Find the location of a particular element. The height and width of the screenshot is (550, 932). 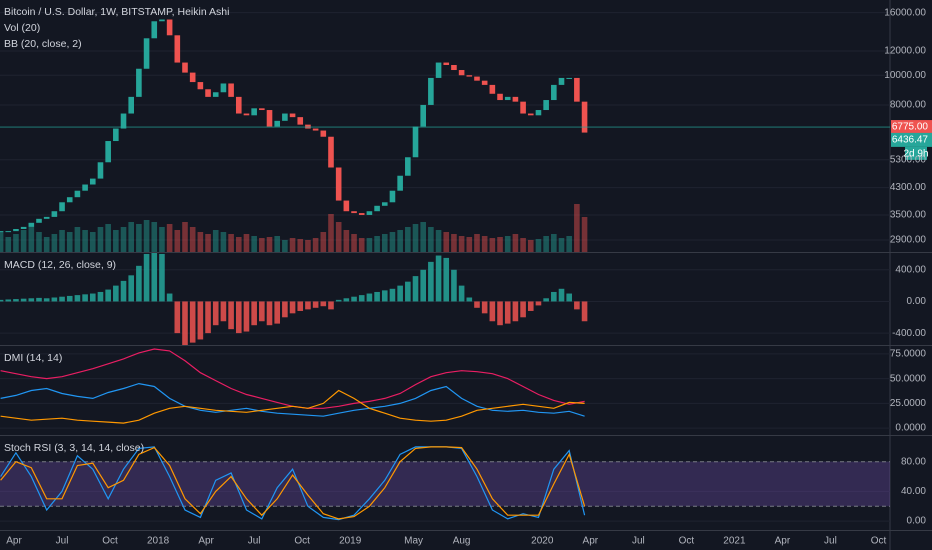

y-tick-label: 0.0000 is located at coordinates (910, 428).